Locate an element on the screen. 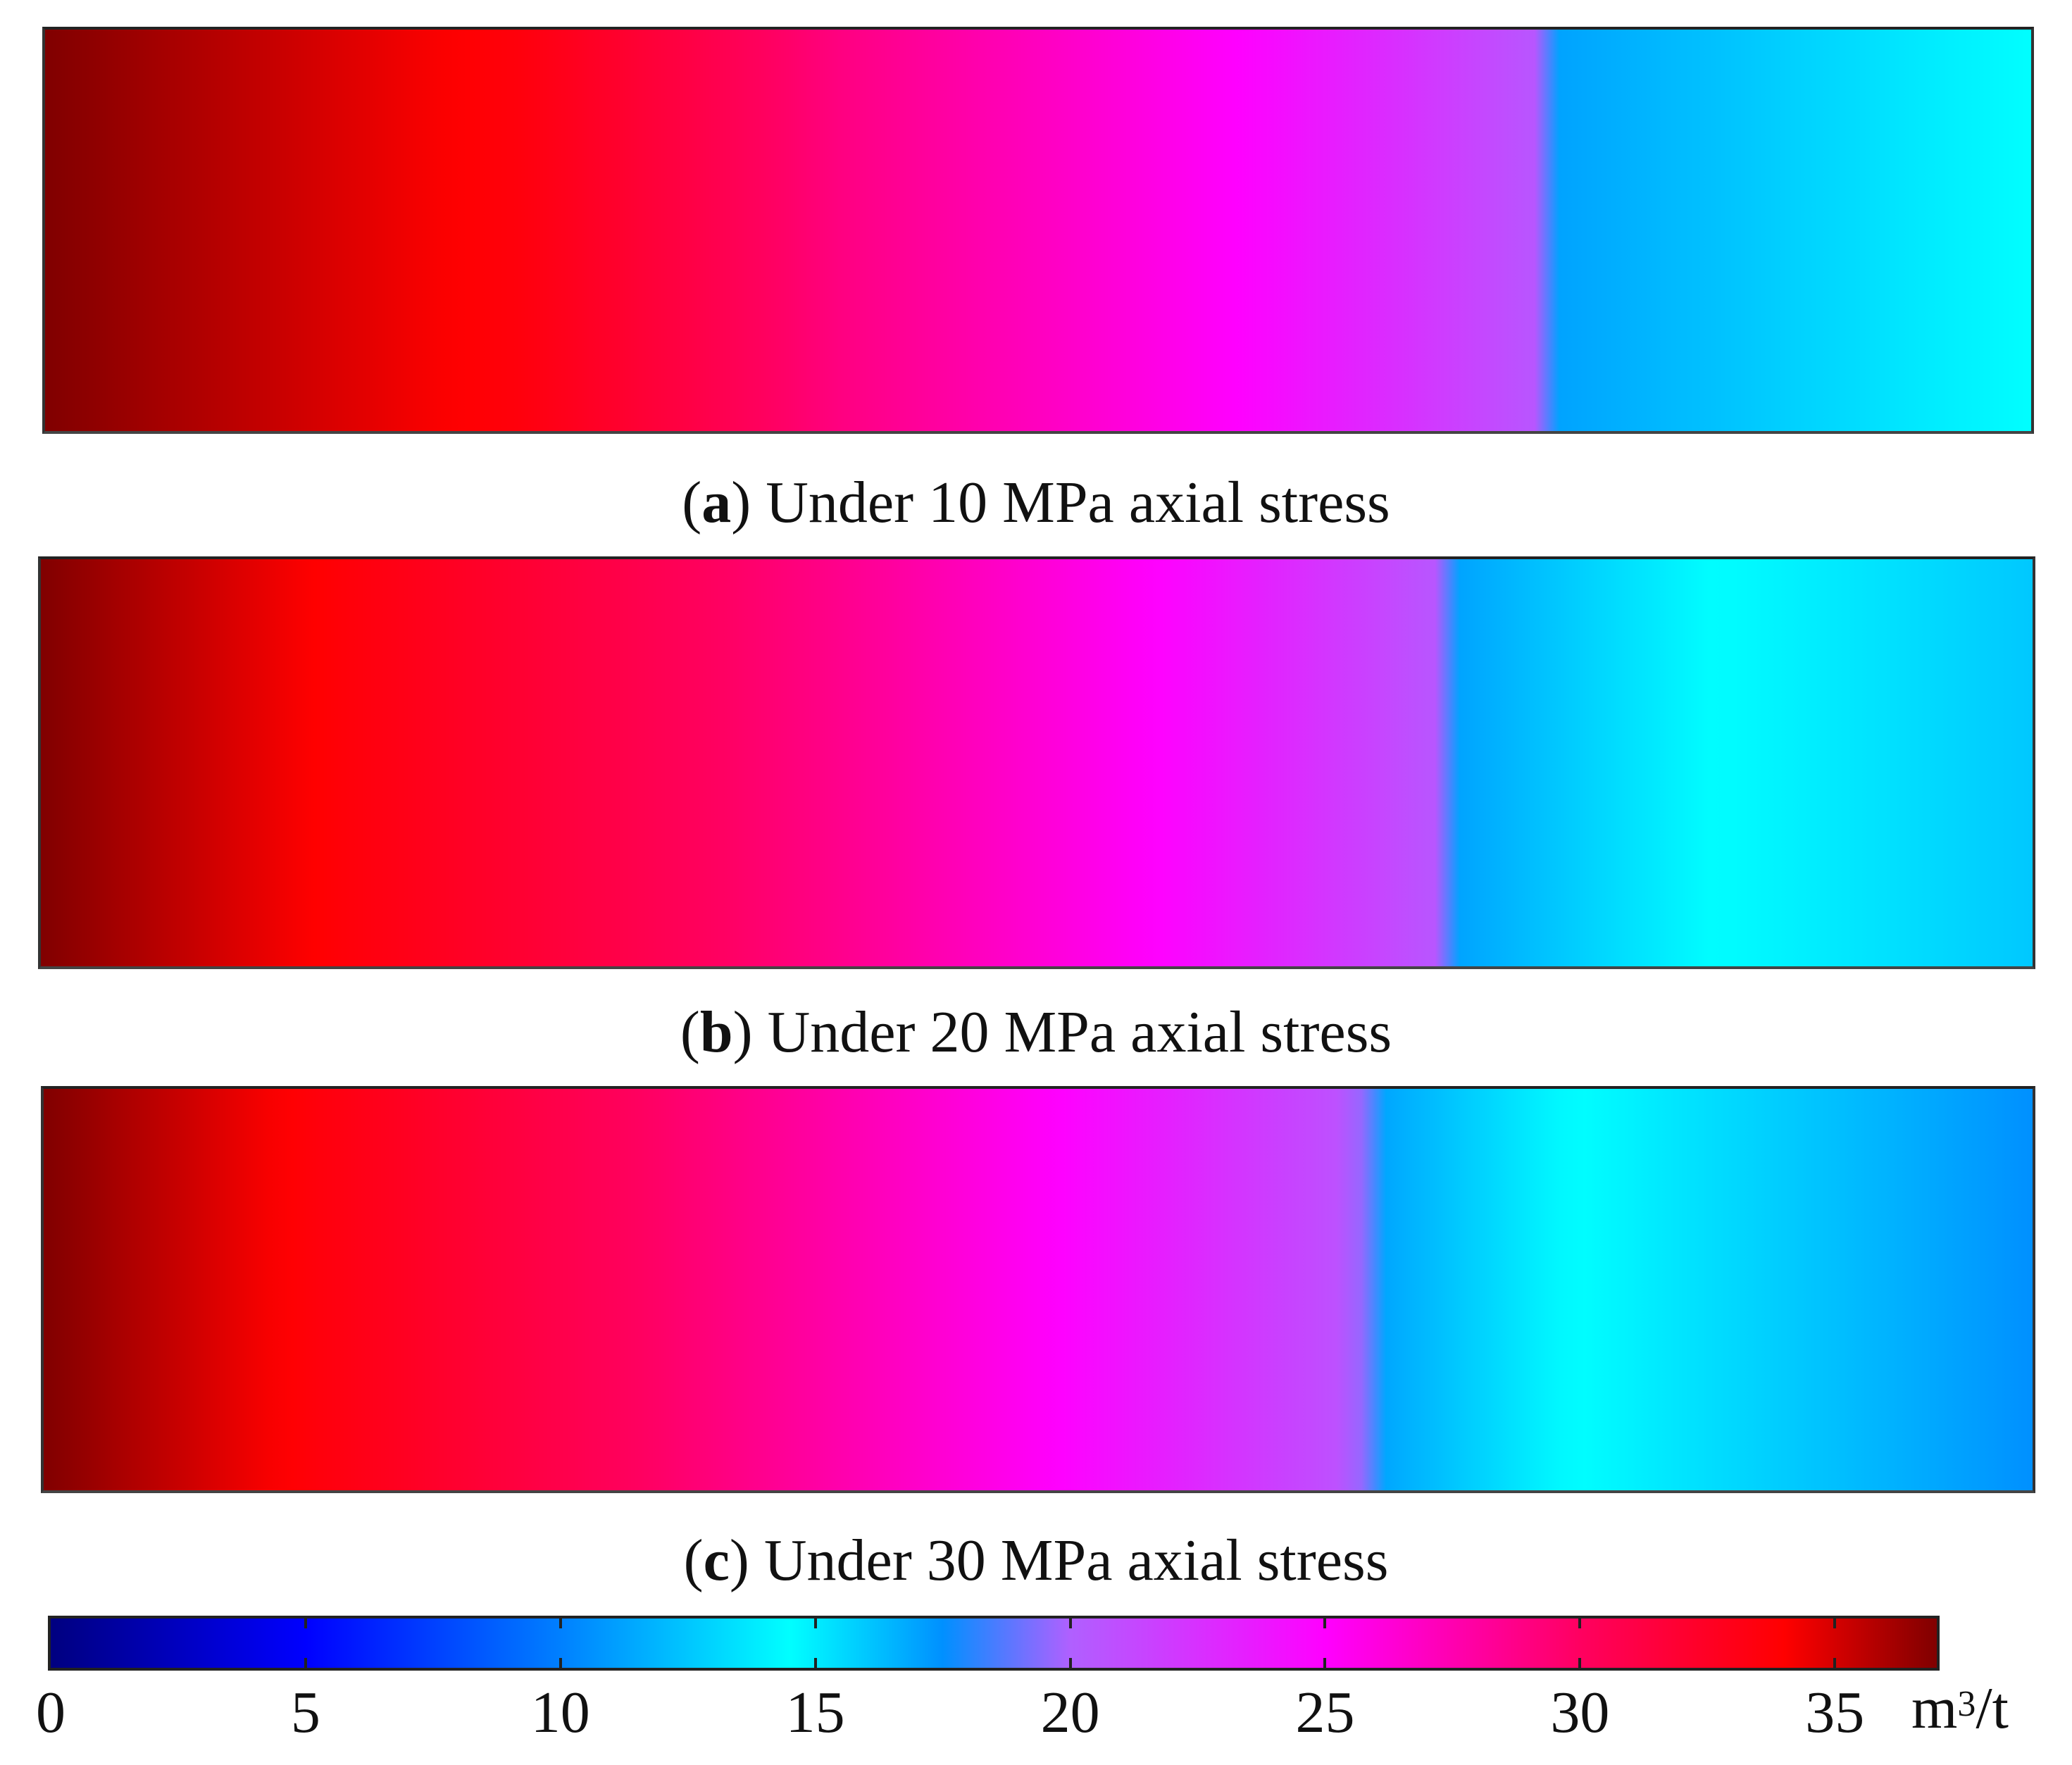 This screenshot has width=2072, height=1765. caption-c-text: Under 30 MPa axial stress is located at coordinates (1076, 1560).